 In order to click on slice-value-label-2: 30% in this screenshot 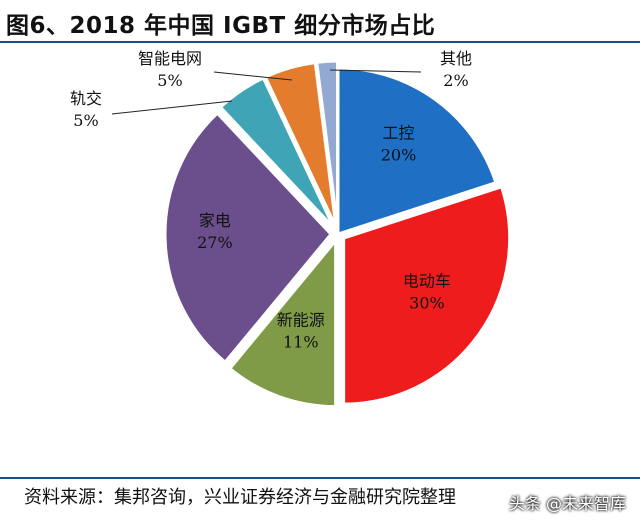, I will do `click(427, 303)`.